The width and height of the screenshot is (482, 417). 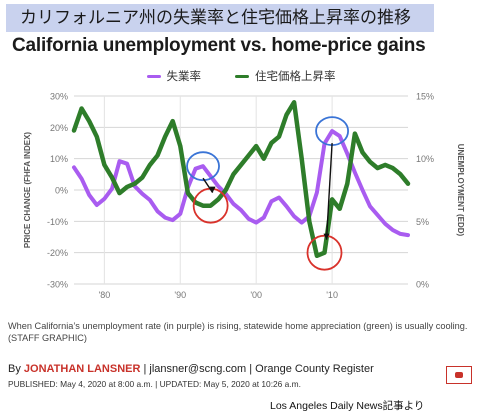 I want to click on legend-item-unemployment: 失業率, so click(x=174, y=76).